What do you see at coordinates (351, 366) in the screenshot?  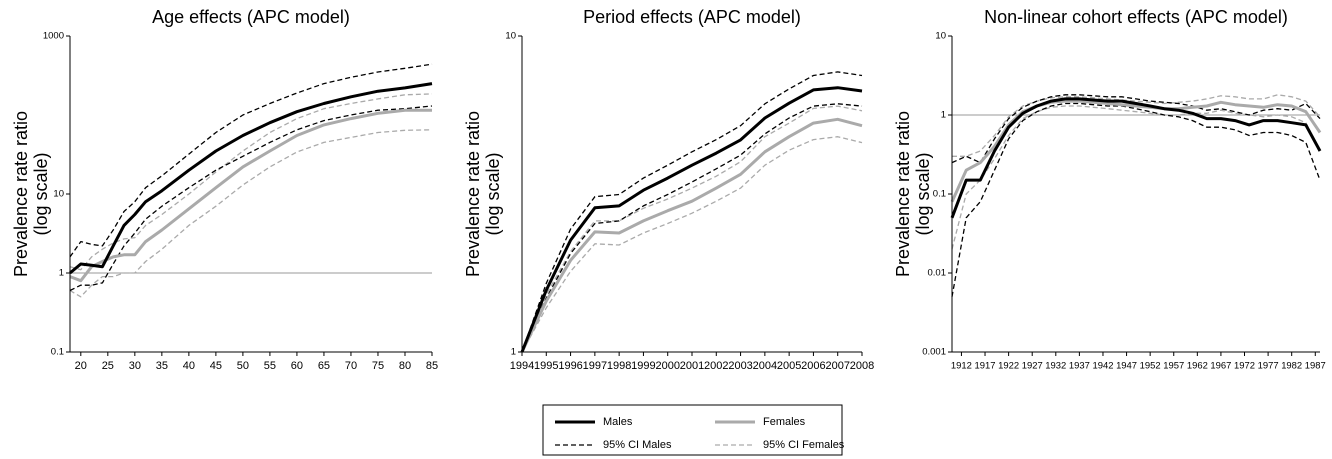 I see `x-tick-label: 70` at bounding box center [351, 366].